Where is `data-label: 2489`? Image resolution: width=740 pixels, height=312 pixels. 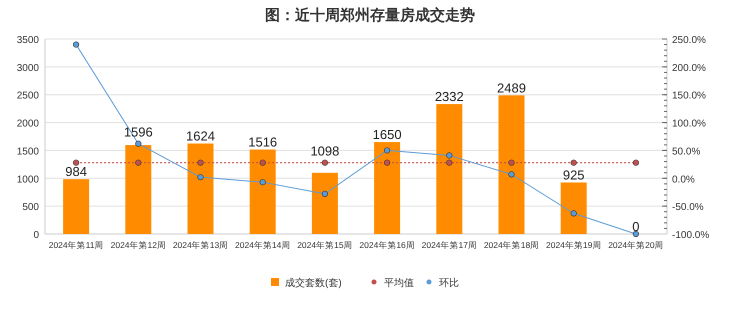 data-label: 2489 is located at coordinates (511, 88).